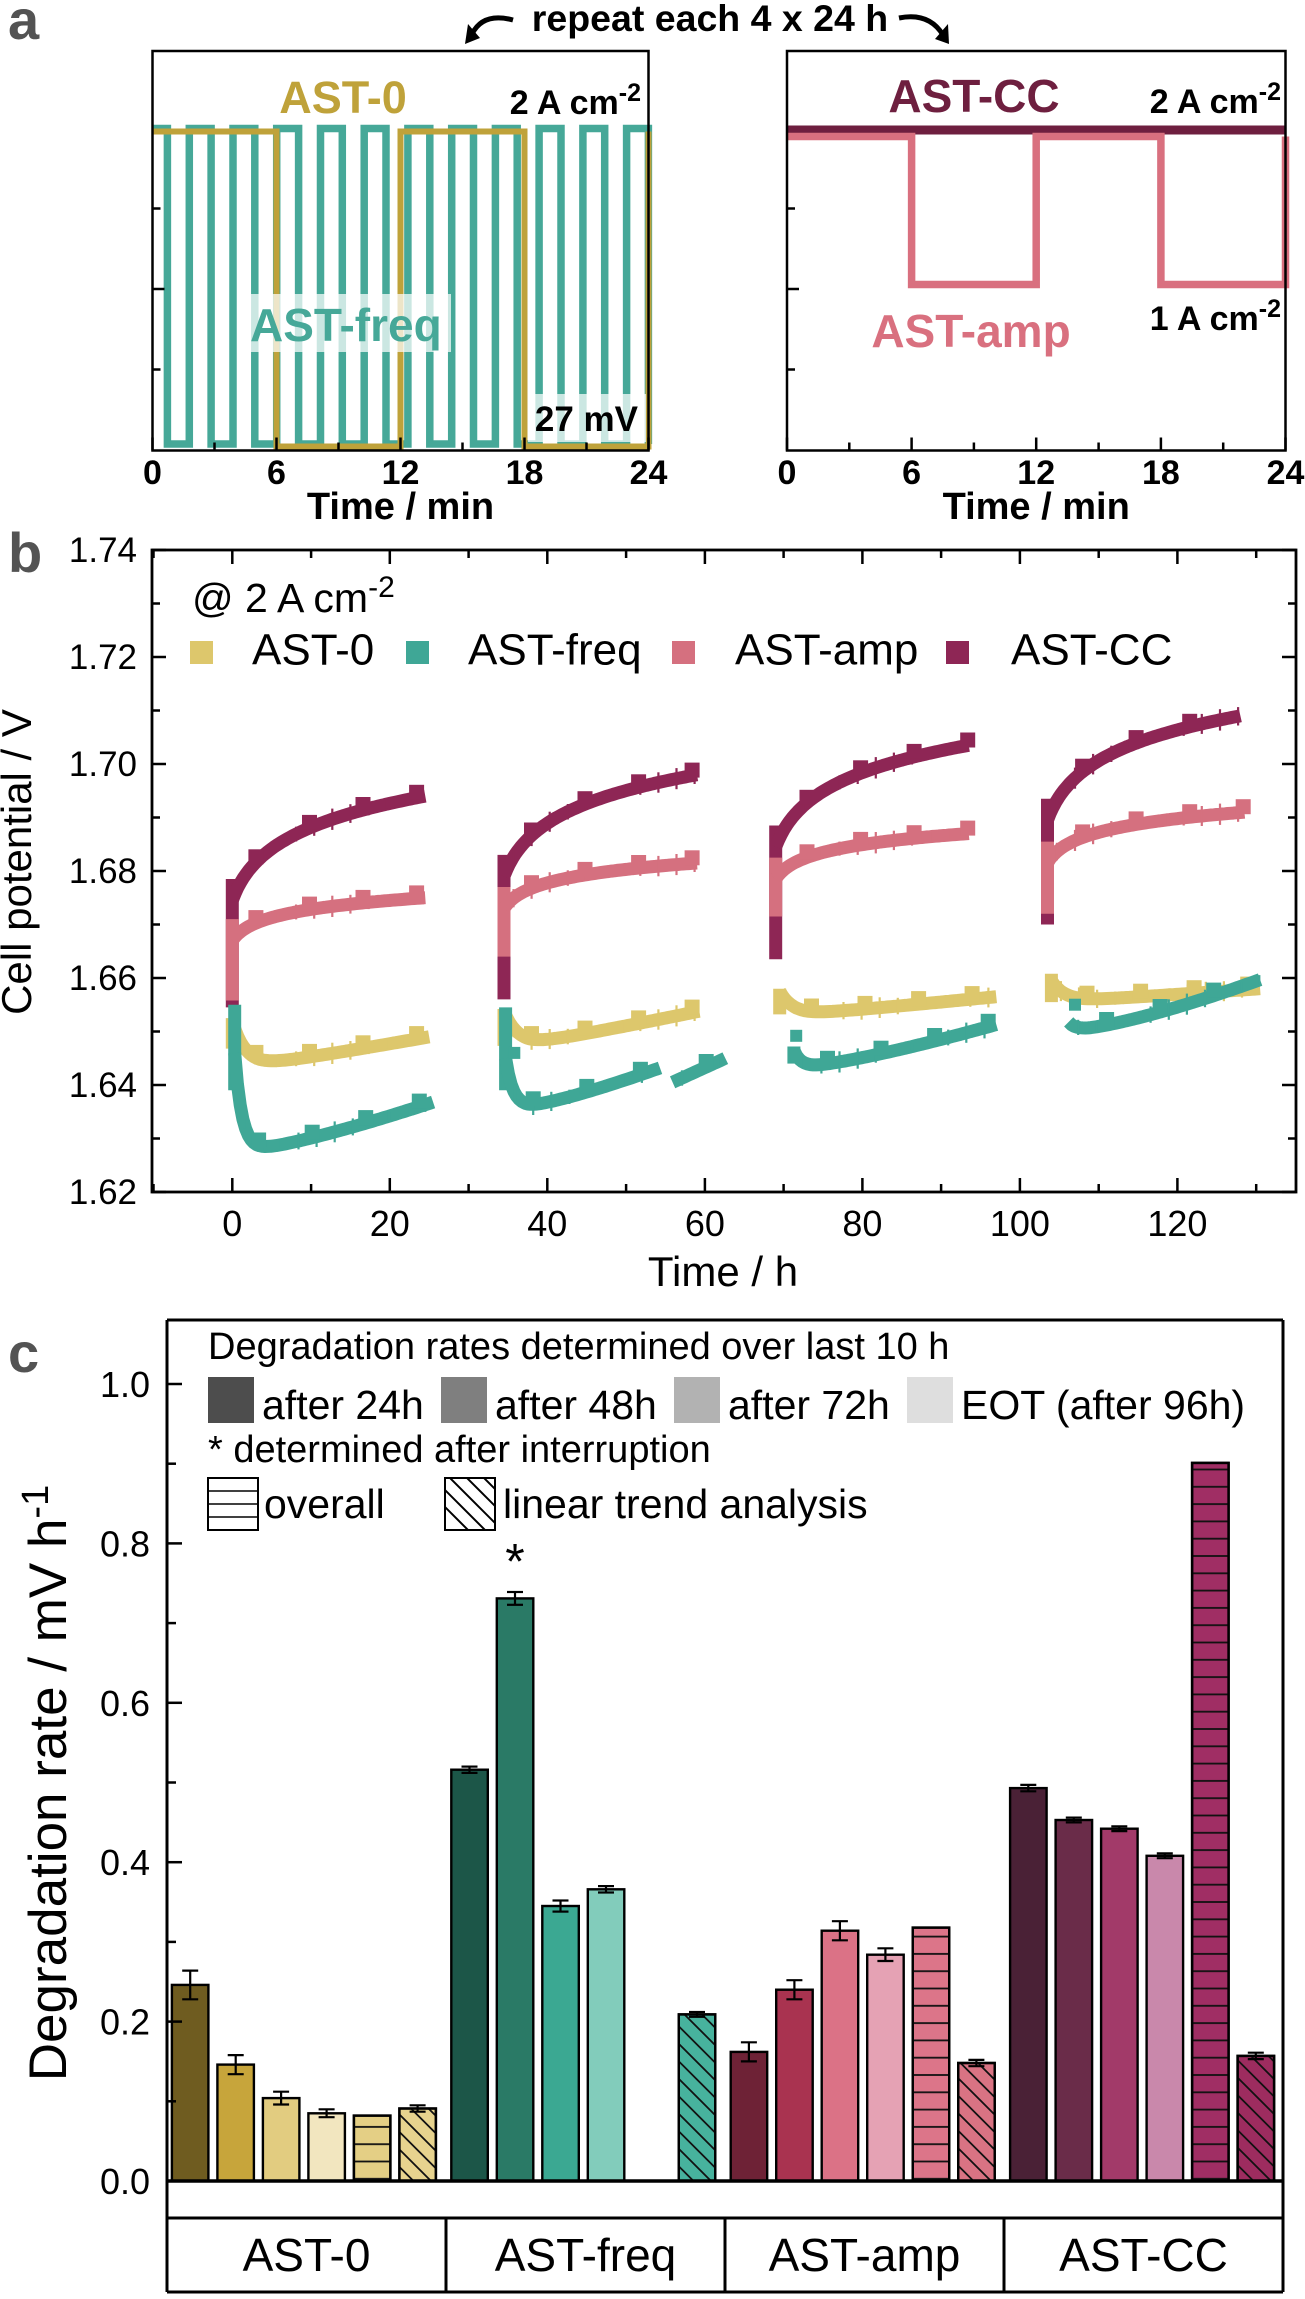  Describe the element at coordinates (103, 871) in the screenshot. I see `svg-text: 1.68` at that location.